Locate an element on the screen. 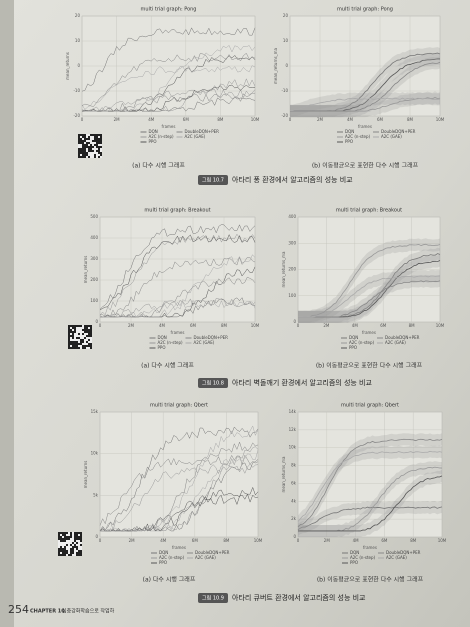  caption-badge is located at coordinates (213, 383).